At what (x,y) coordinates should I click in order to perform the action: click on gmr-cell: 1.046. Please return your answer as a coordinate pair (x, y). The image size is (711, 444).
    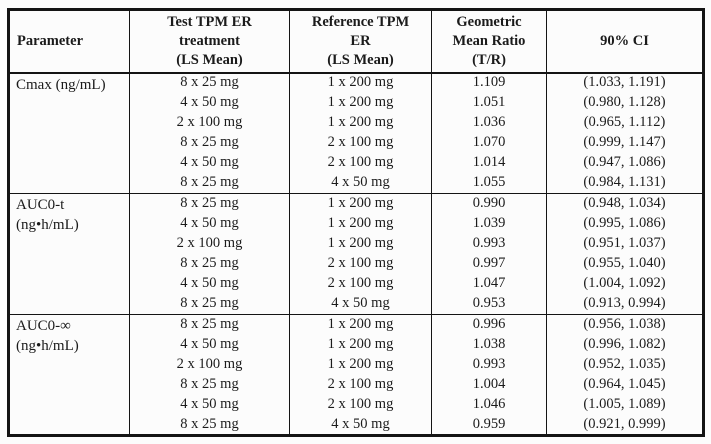
    Looking at the image, I should click on (489, 405).